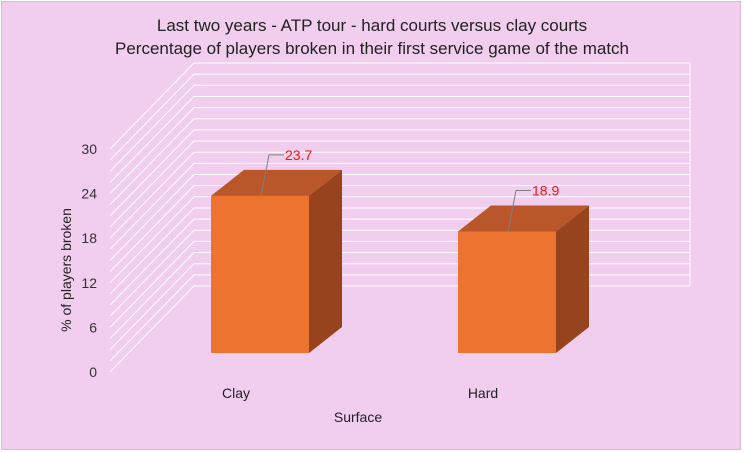 Image resolution: width=744 pixels, height=453 pixels. What do you see at coordinates (89, 260) in the screenshot?
I see `y-axis-ticks: 0 6 12 18 24 30` at bounding box center [89, 260].